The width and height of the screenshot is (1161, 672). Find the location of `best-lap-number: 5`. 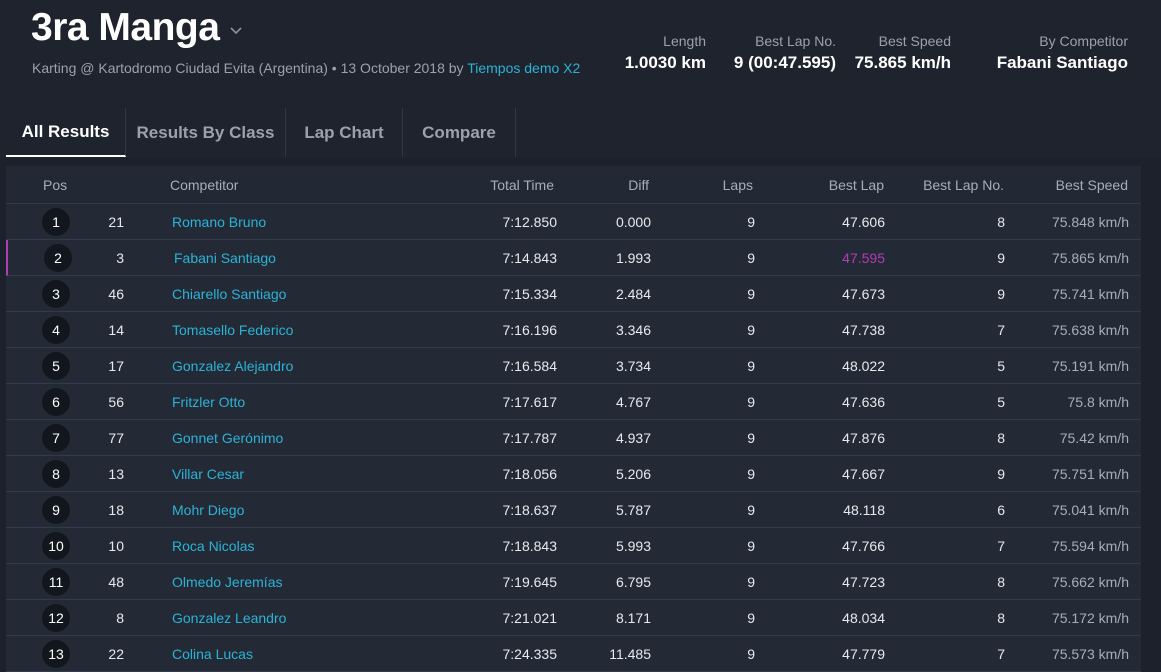

best-lap-number: 5 is located at coordinates (1001, 402).